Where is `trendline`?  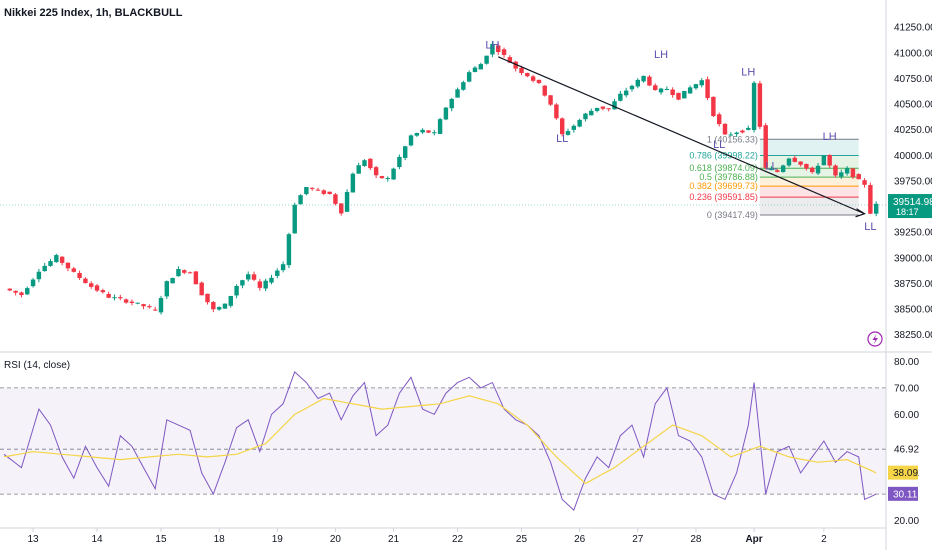 trendline is located at coordinates (682, 137).